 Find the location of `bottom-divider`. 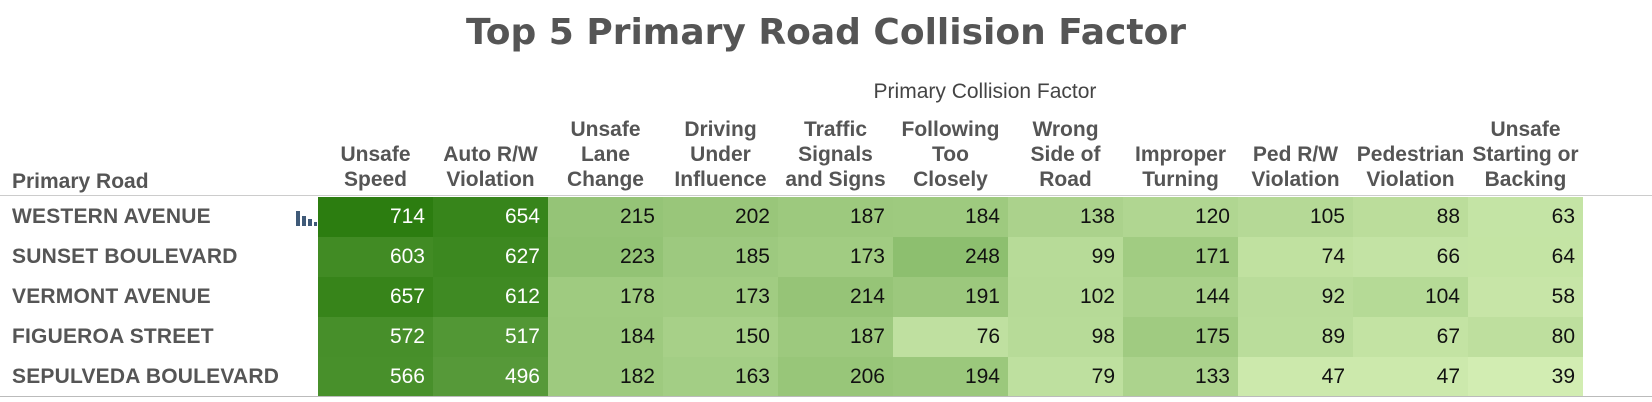

bottom-divider is located at coordinates (826, 396).